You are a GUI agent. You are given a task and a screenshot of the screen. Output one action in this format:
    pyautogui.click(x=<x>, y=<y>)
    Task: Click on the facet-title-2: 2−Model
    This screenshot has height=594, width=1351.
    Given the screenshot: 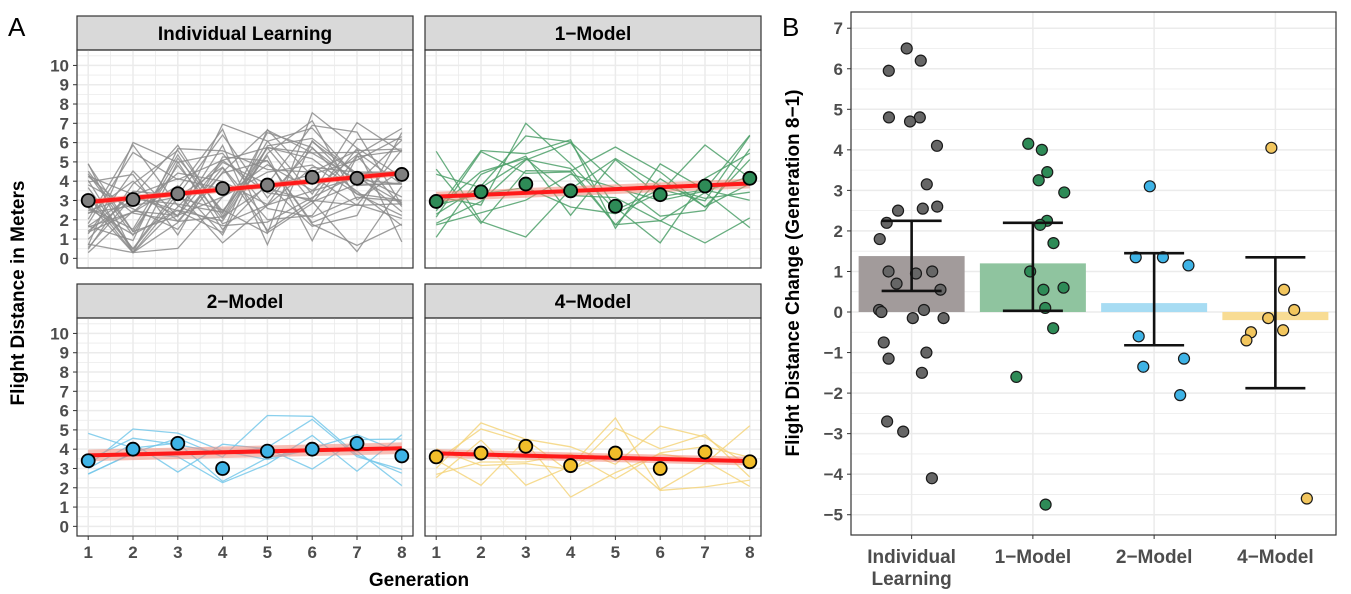 What is the action you would take?
    pyautogui.click(x=245, y=302)
    